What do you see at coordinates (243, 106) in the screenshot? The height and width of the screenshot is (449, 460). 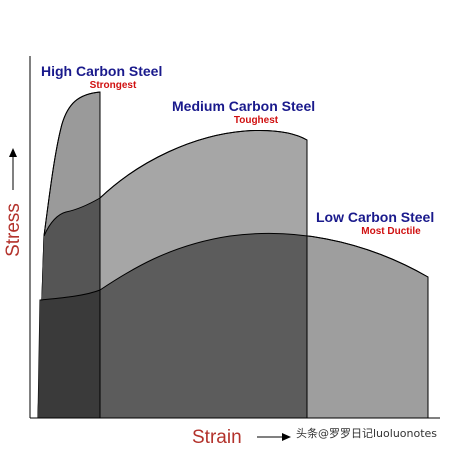 I see `medium-carbon-title: Medium Carbon Steel` at bounding box center [243, 106].